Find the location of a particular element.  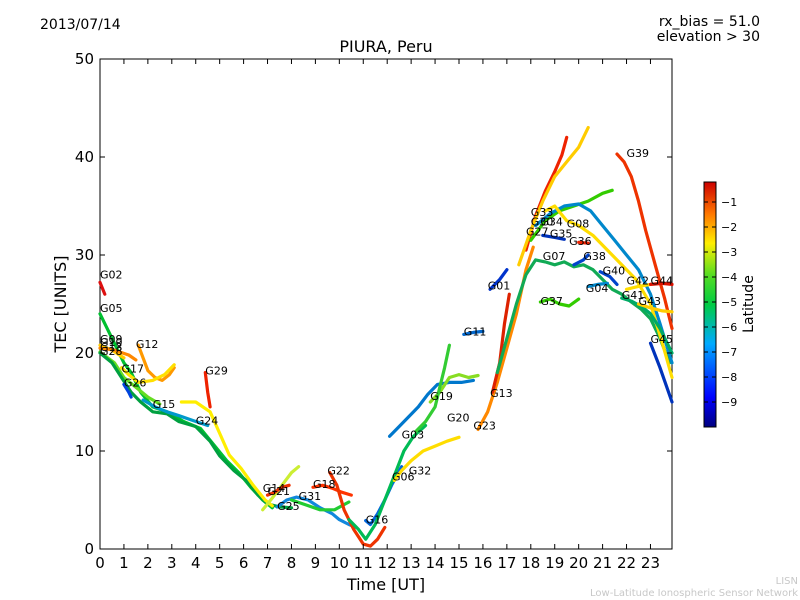

x-tick-label: 8 is located at coordinates (292, 563).